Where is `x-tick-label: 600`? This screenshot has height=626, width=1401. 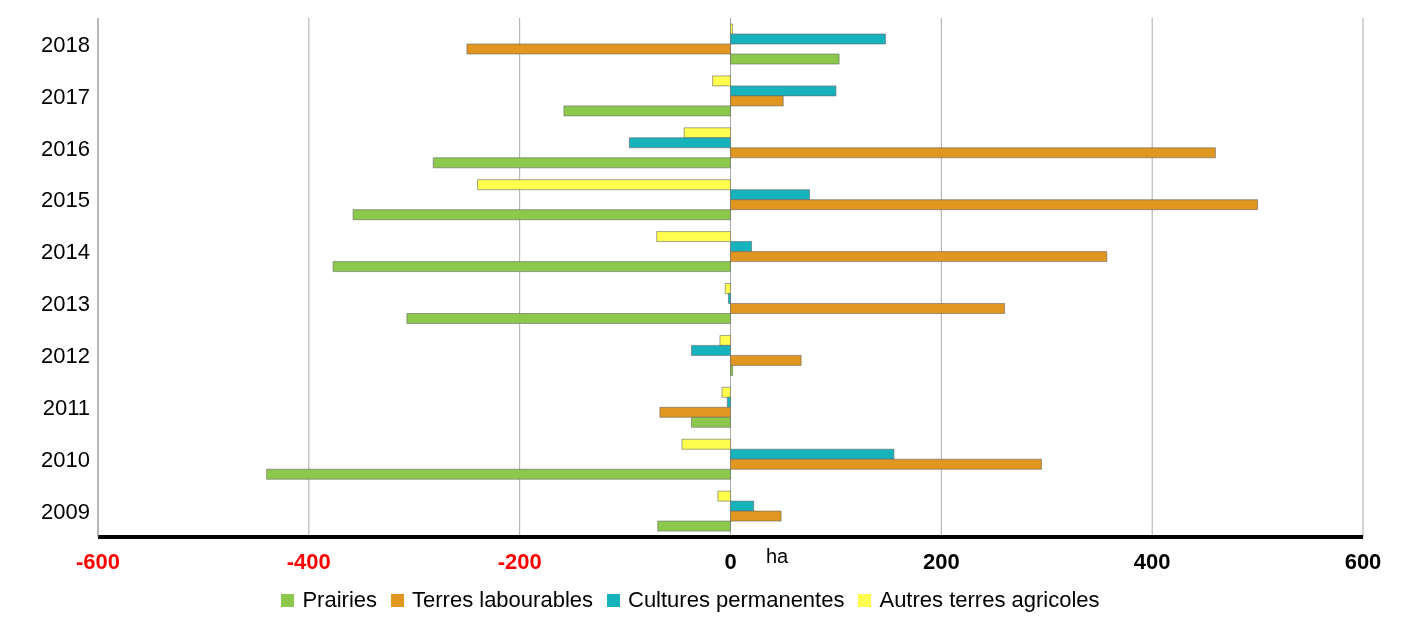
x-tick-label: 600 is located at coordinates (1363, 561).